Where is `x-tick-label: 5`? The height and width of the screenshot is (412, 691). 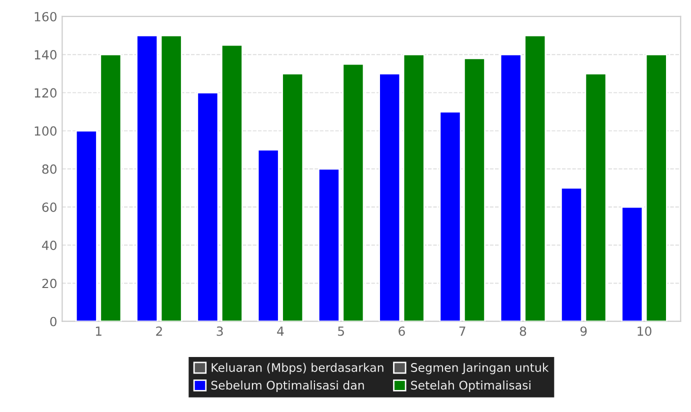
x-tick-label: 5 is located at coordinates (341, 331).